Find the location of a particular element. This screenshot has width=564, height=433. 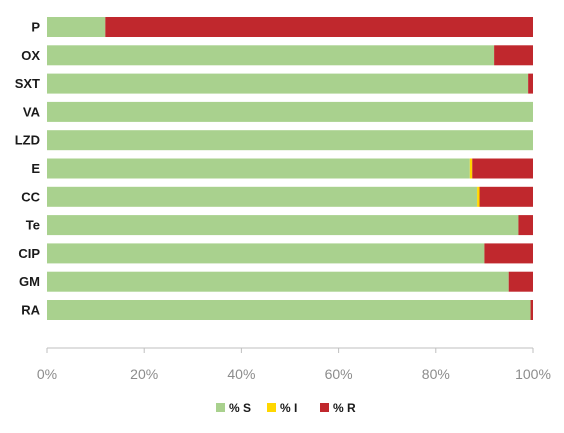

legend: % S % I % R is located at coordinates (286, 408).